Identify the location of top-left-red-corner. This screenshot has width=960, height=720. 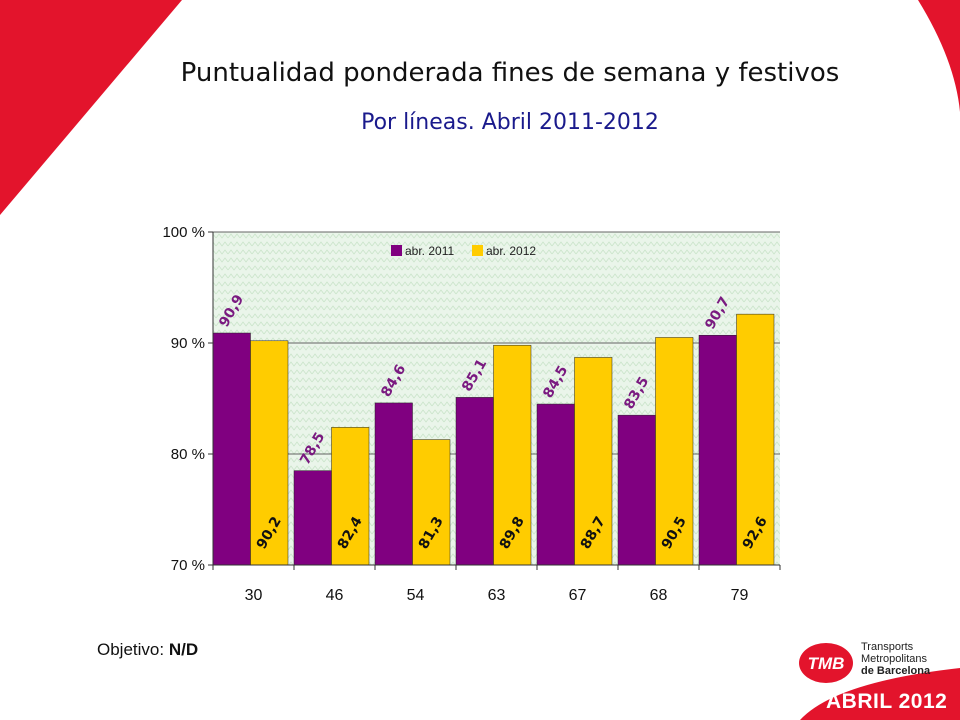
(91, 107).